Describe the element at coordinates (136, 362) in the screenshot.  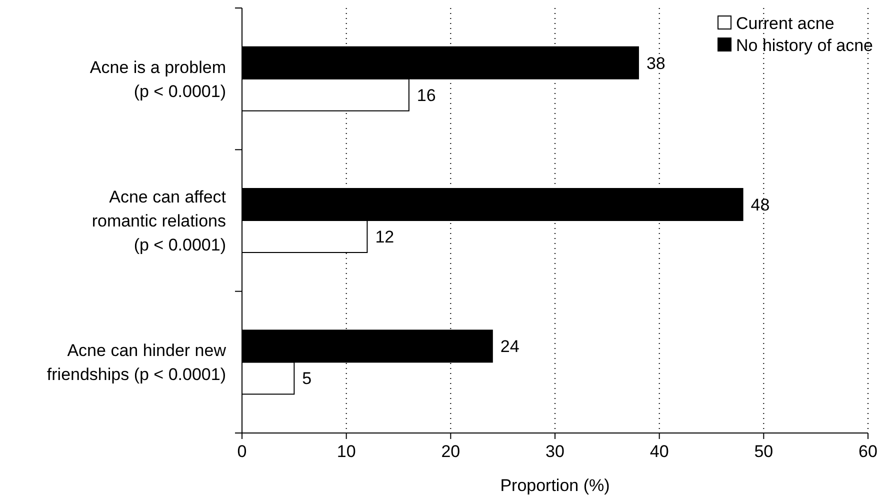
I see `y-tick-label: Acne can hinder new friendships (p < 0.0001)` at that location.